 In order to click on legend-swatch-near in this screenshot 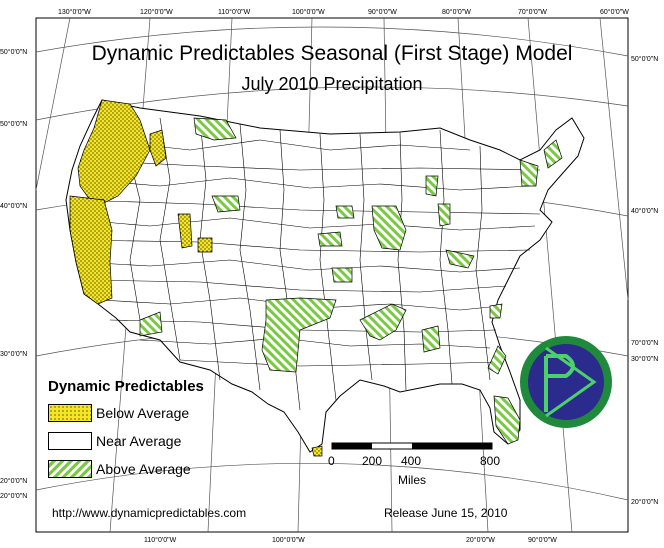, I will do `click(70, 441)`.